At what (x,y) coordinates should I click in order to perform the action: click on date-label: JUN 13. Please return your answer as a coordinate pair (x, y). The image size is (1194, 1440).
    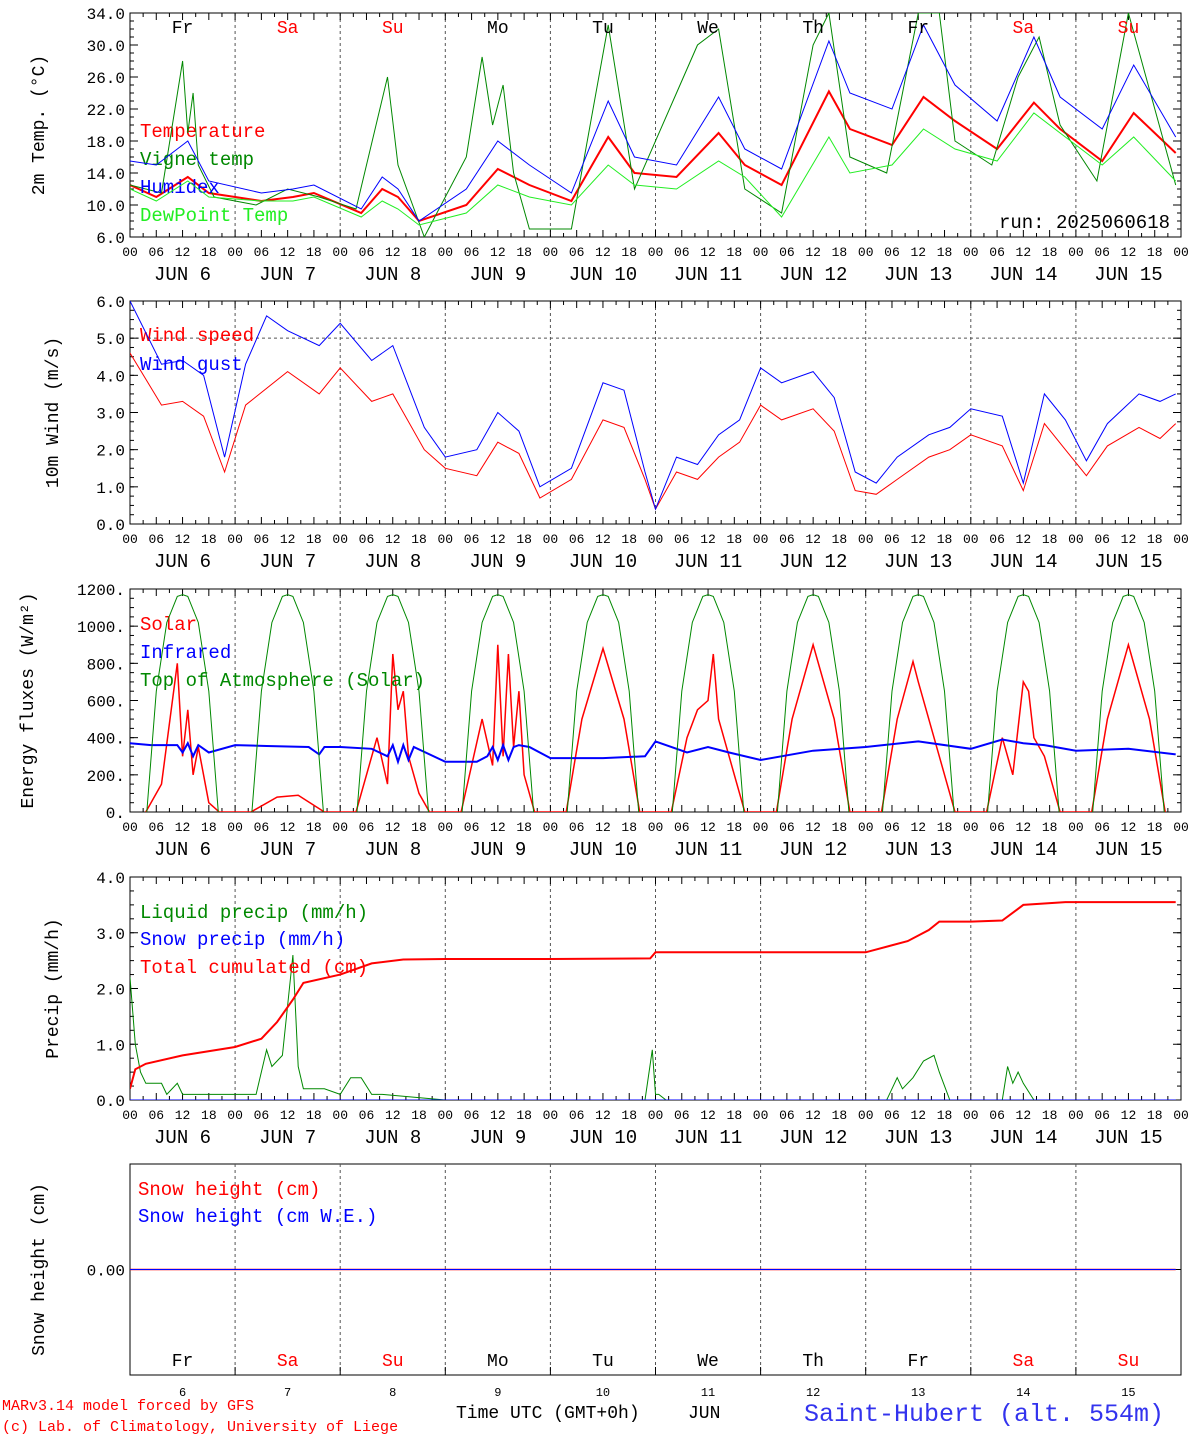
    Looking at the image, I should click on (918, 850).